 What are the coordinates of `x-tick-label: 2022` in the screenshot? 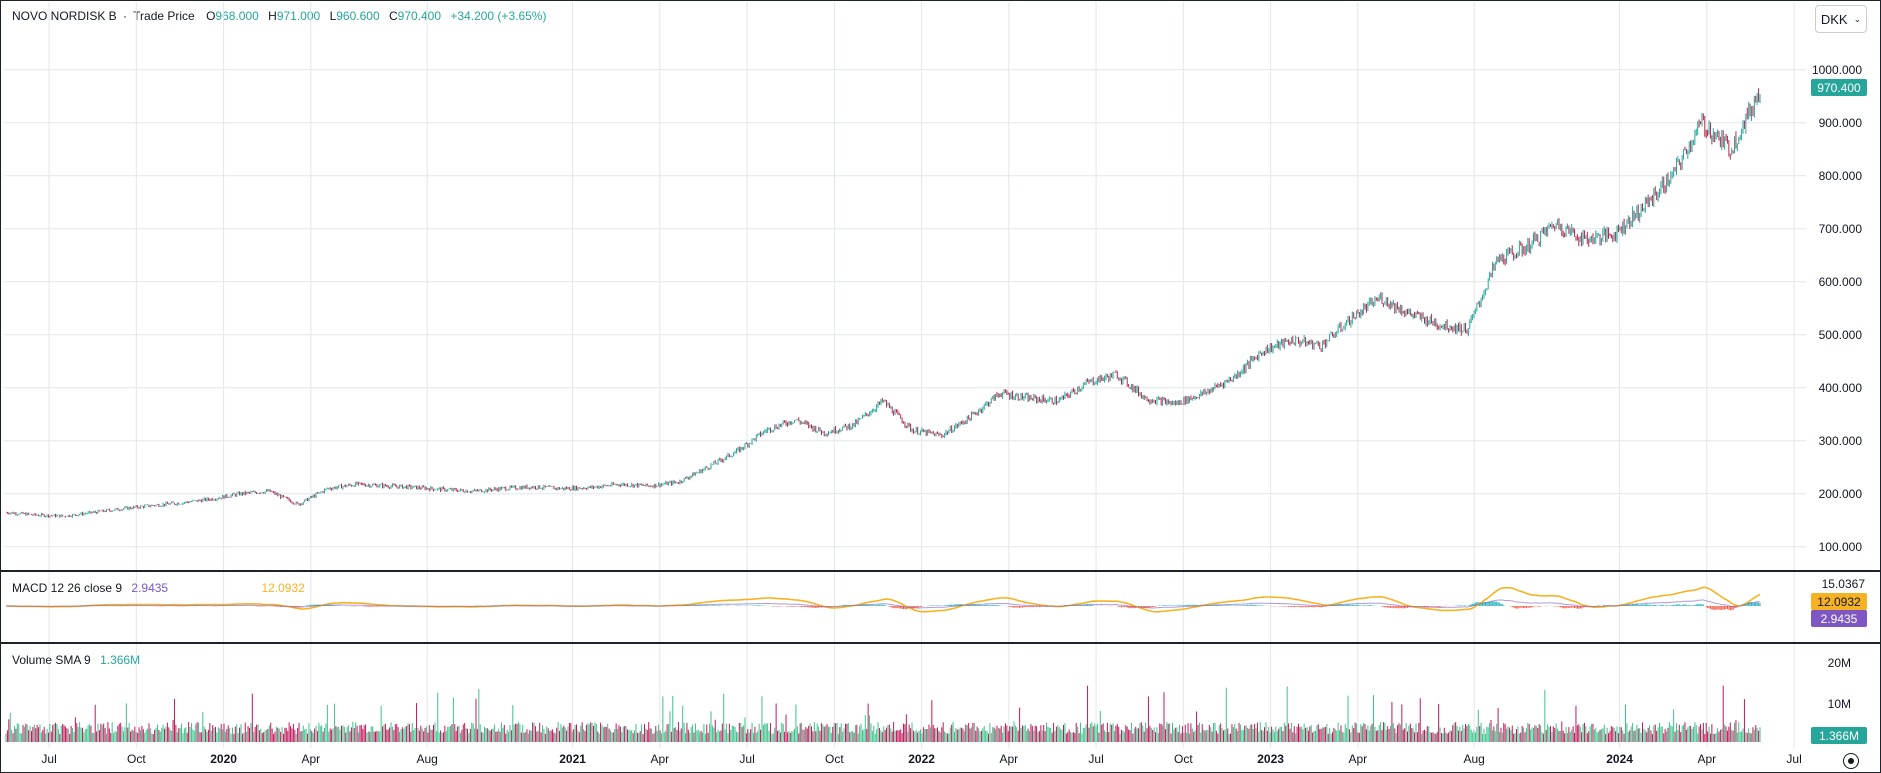 It's located at (921, 759).